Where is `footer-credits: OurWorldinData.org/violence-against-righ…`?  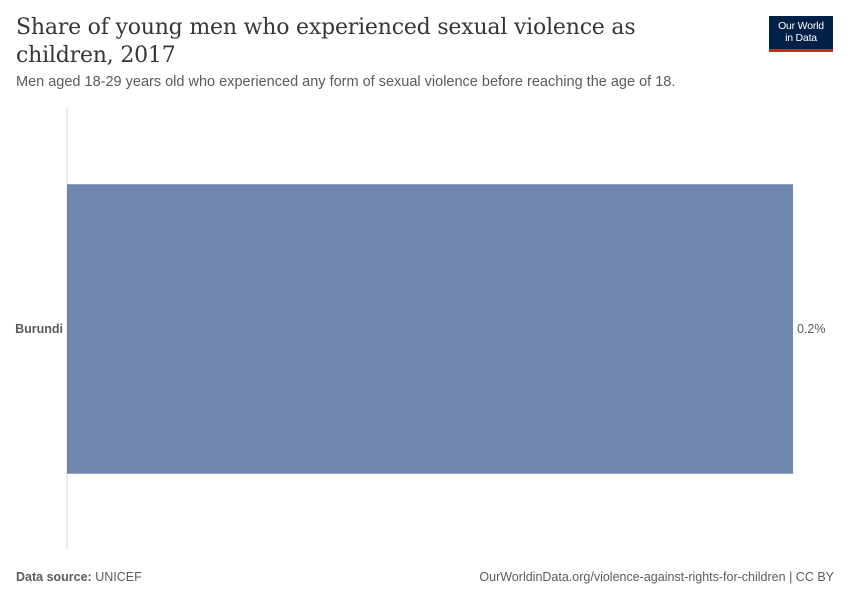
footer-credits: OurWorldinData.org/violence-against-righ… is located at coordinates (656, 577).